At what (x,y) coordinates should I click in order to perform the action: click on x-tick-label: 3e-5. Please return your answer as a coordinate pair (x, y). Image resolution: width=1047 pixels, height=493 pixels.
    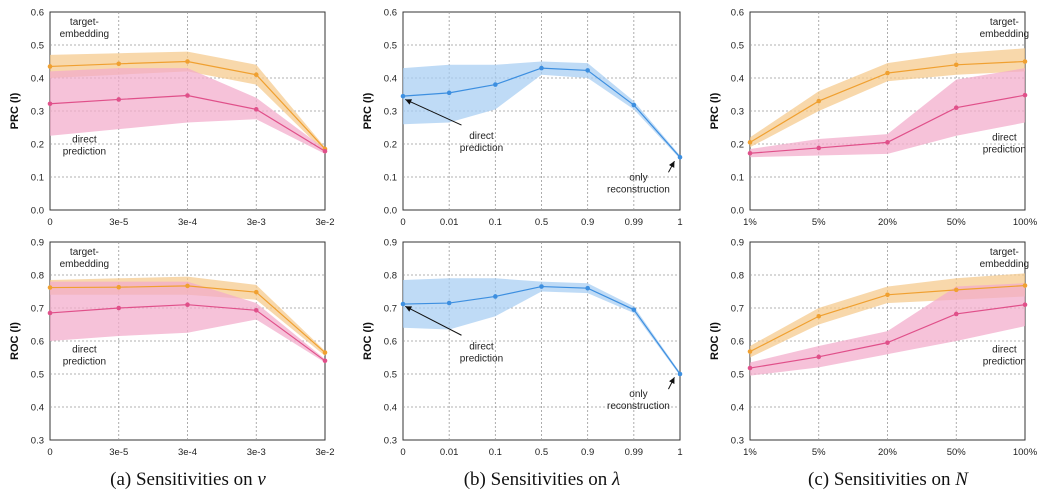
    Looking at the image, I should click on (118, 452).